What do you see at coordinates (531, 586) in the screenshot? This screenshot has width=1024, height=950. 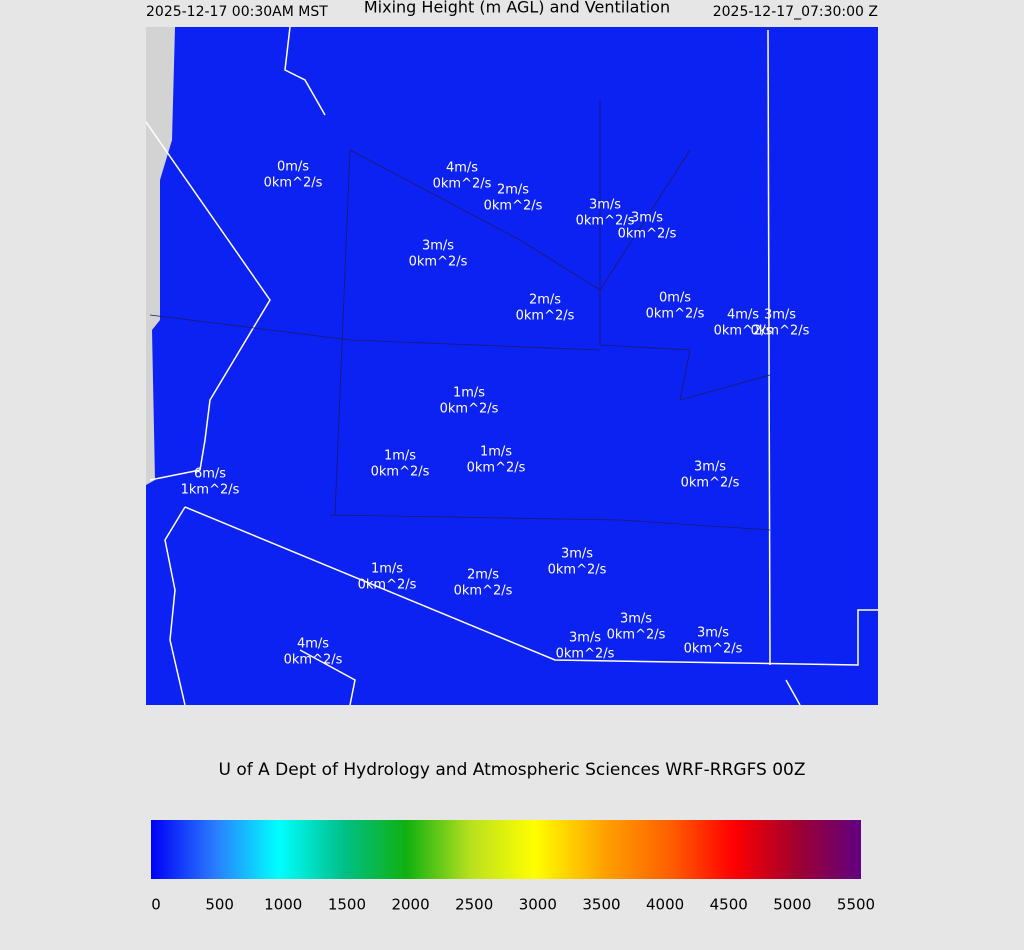 I see `border` at bounding box center [531, 586].